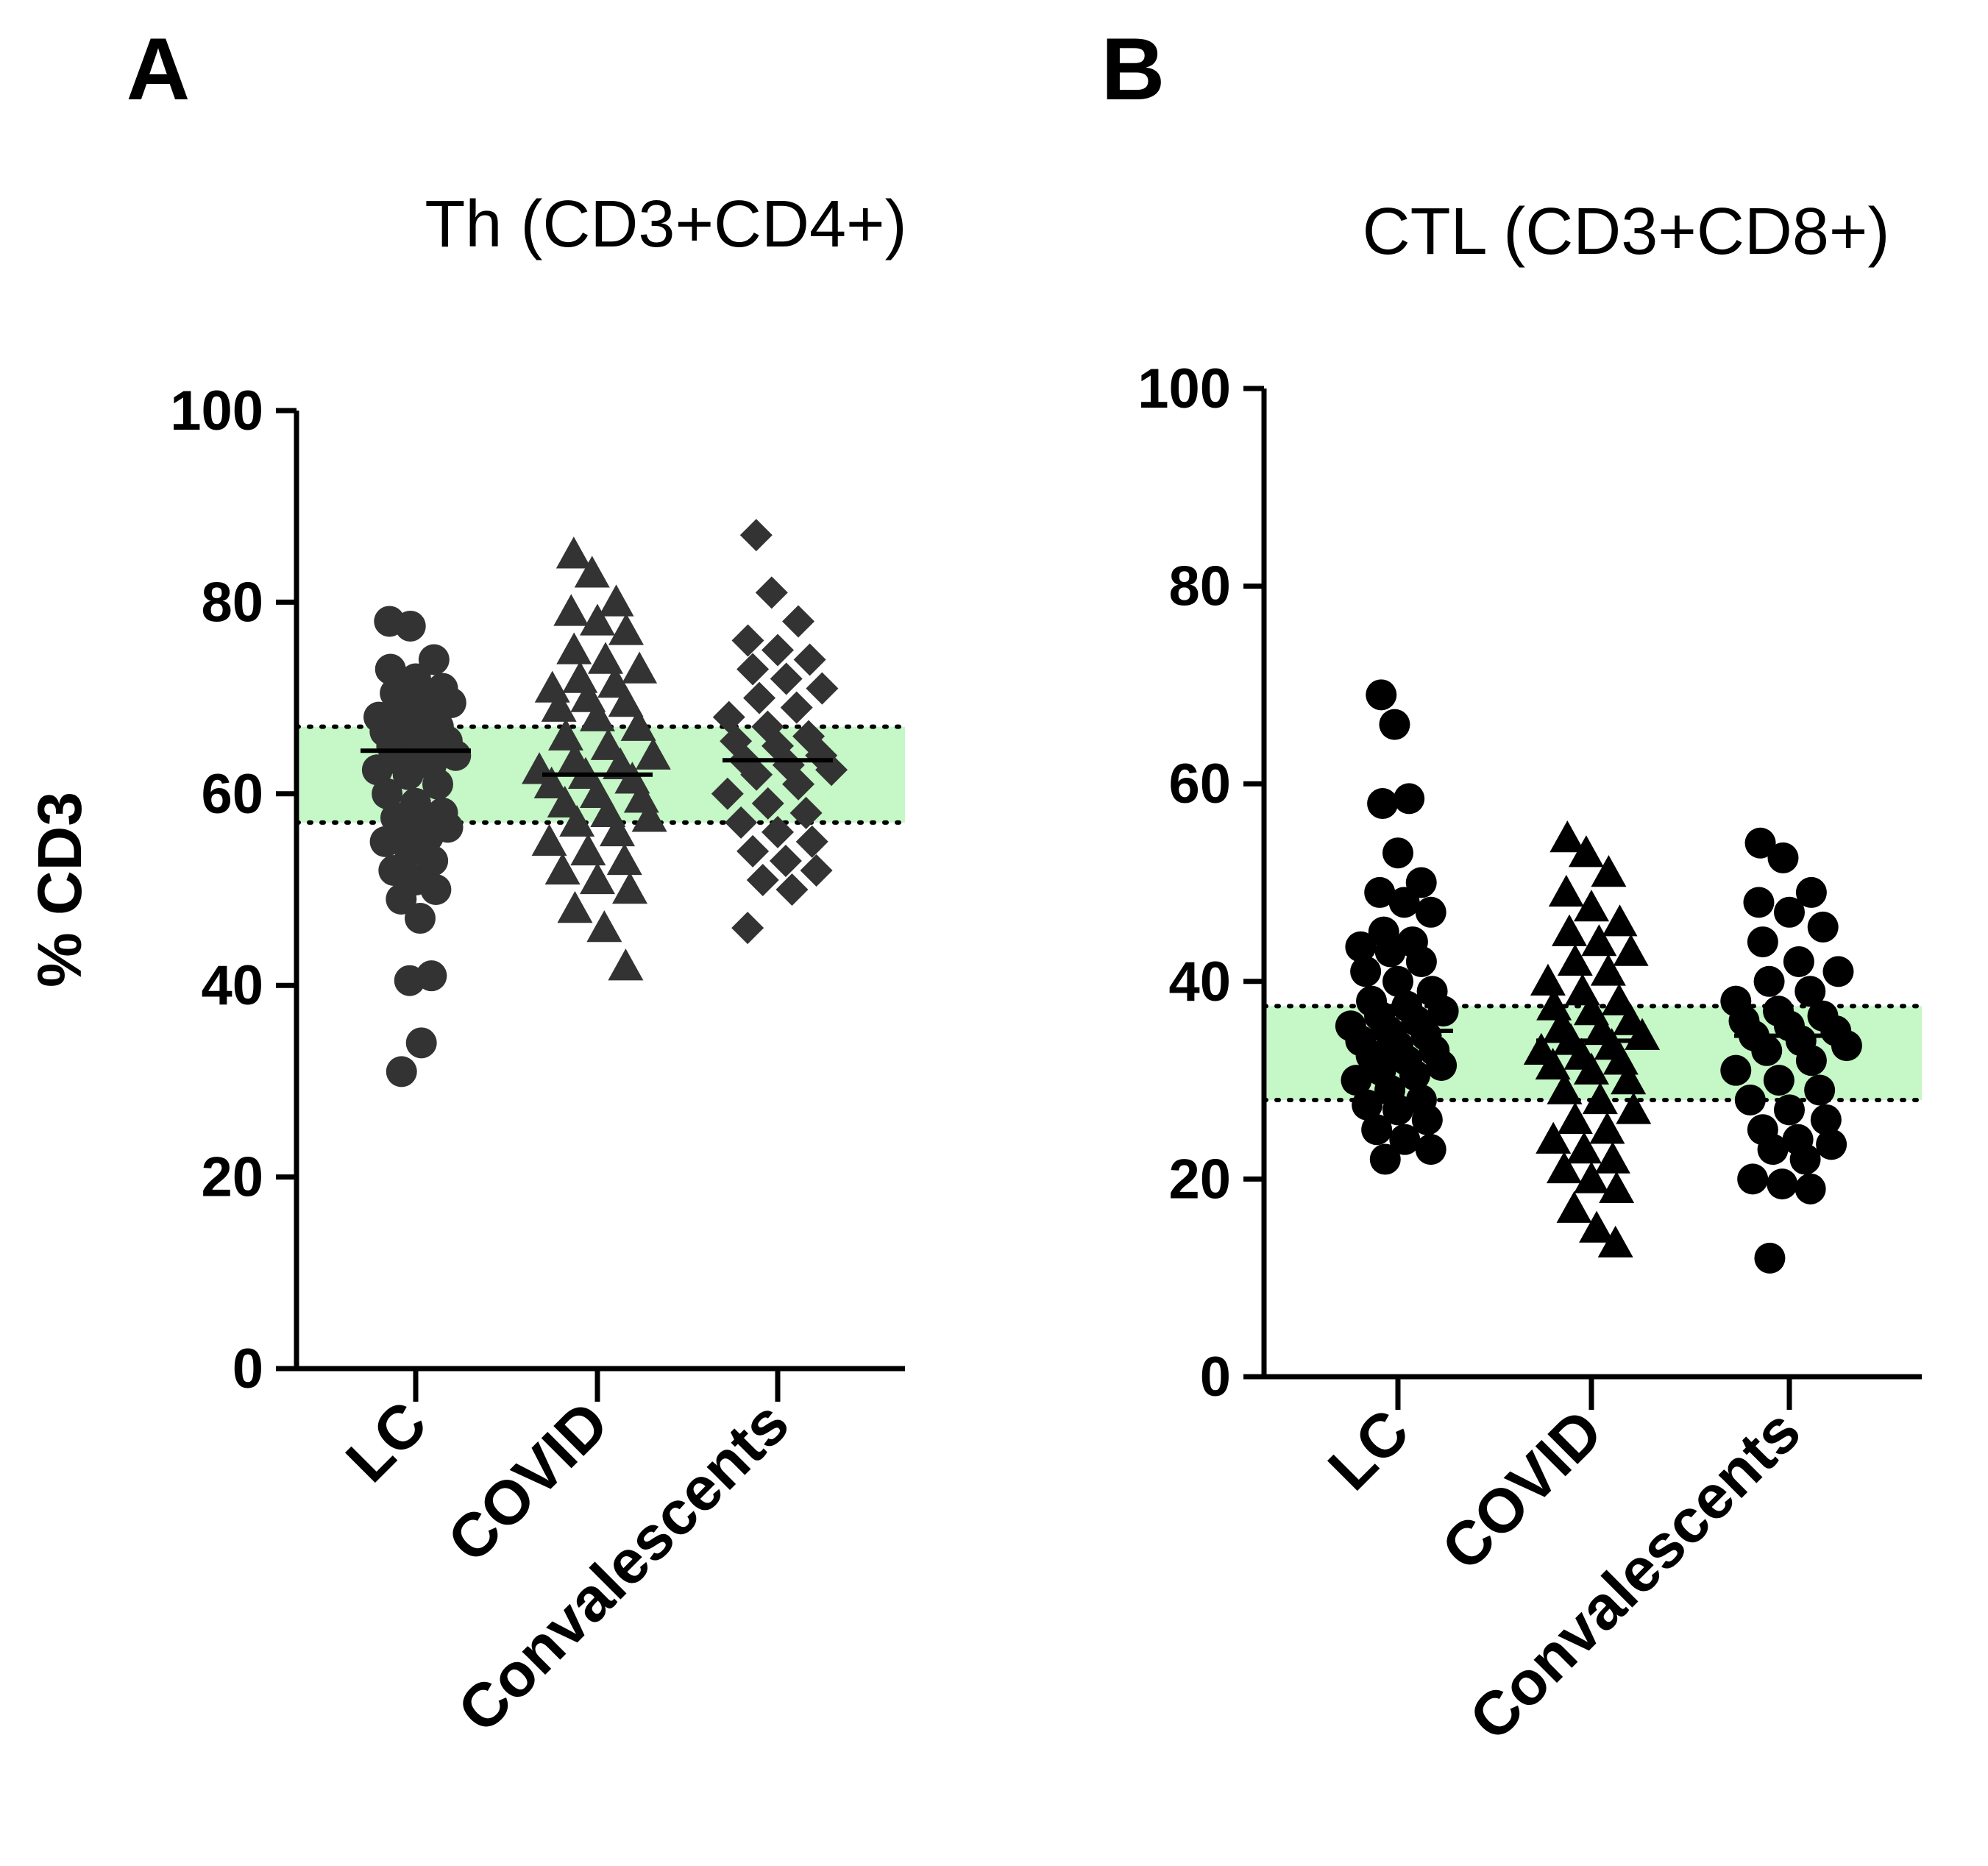  I want to click on x-tick-label: Convalescents, so click(1635, 1574).